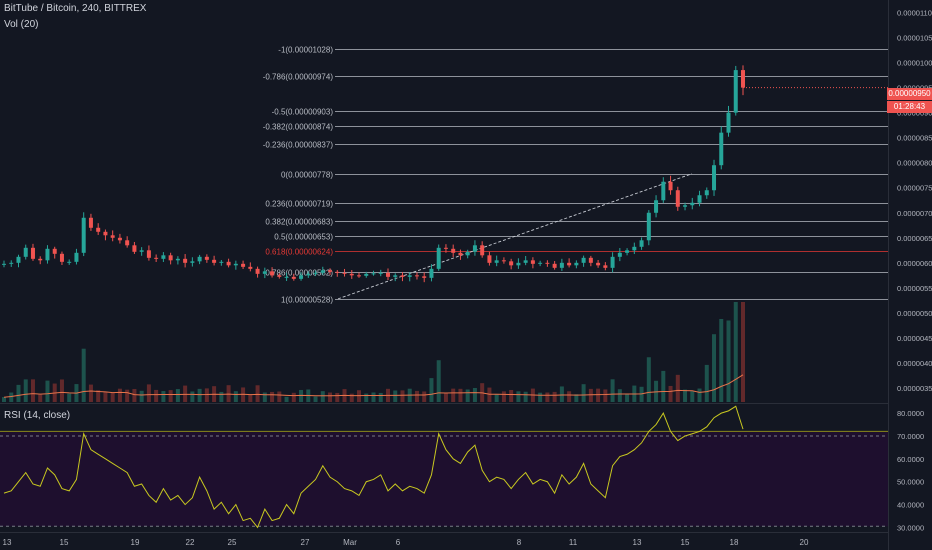  What do you see at coordinates (685, 542) in the screenshot?
I see `time-tick-label: 15` at bounding box center [685, 542].